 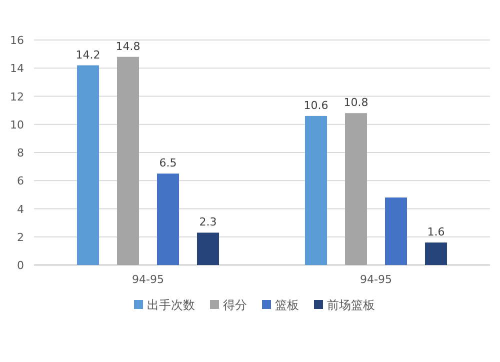 I want to click on data-label: 10.6, so click(x=316, y=105).